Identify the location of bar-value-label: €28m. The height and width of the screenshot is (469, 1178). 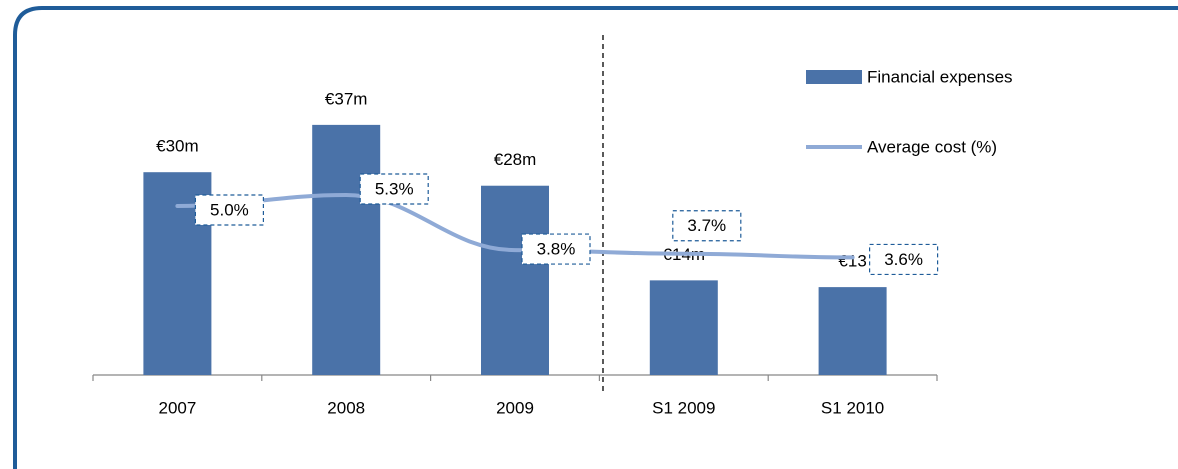
(515, 159).